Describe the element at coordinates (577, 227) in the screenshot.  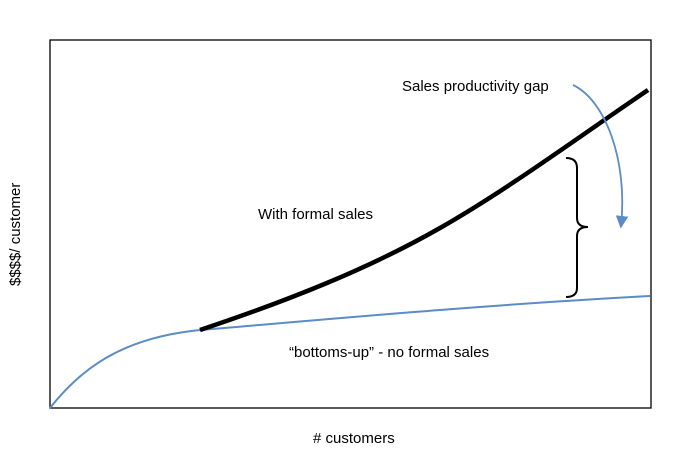
I see `gap-bracket` at that location.